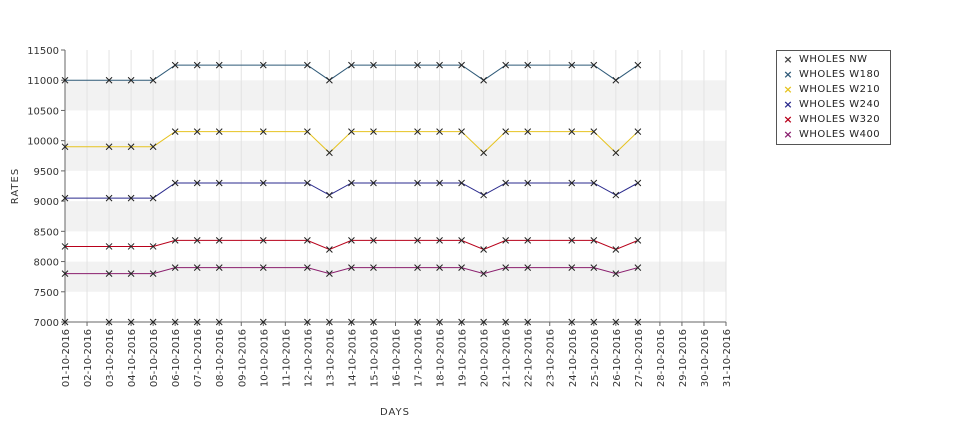  I want to click on x-tick-label: 08-10-2016, so click(220, 358).